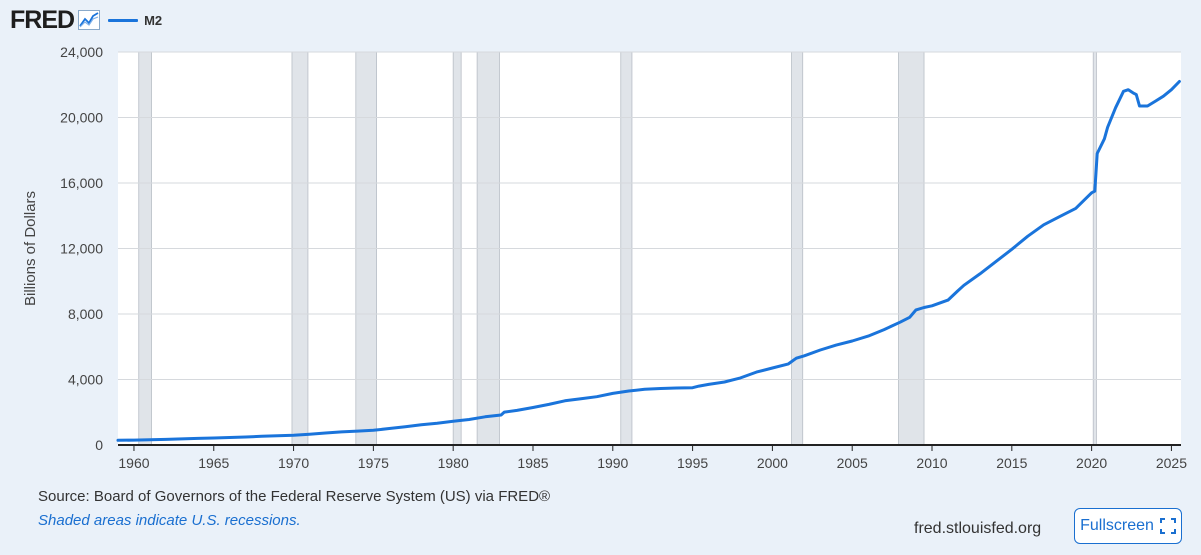  I want to click on y-tick-label: 12,000, so click(81, 249).